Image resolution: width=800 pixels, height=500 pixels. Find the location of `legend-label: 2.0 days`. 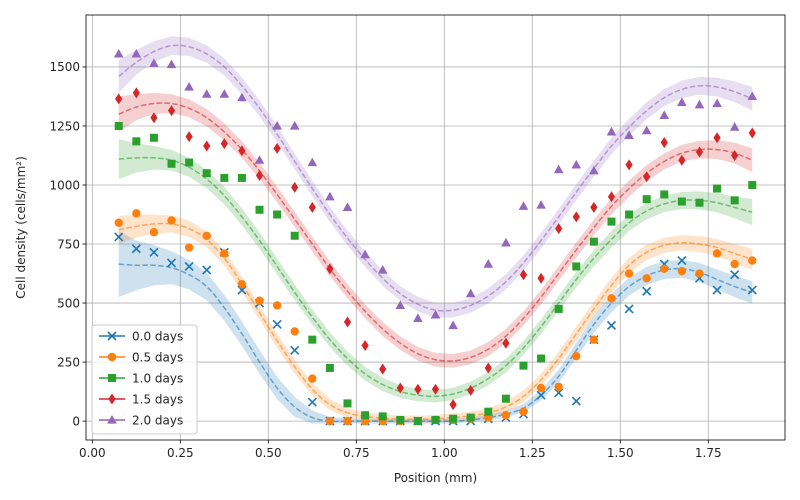

legend-label: 2.0 days is located at coordinates (157, 420).